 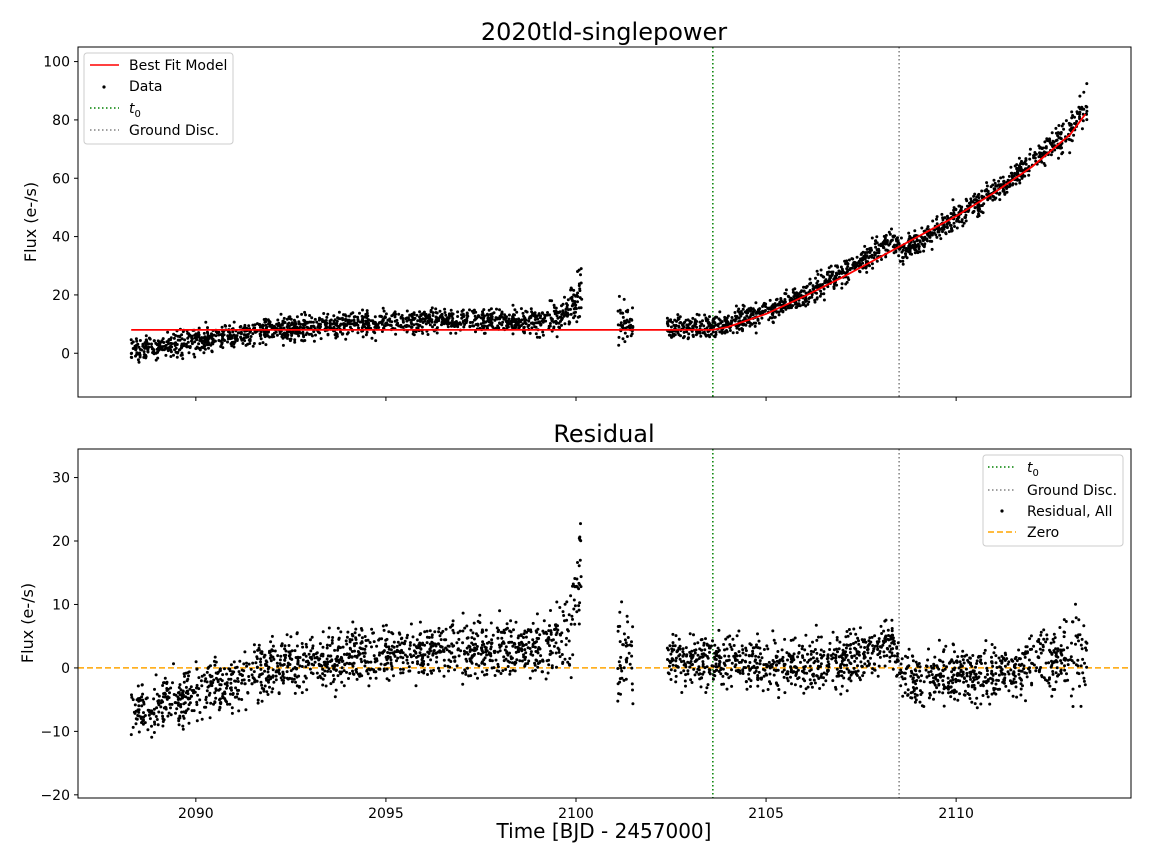 What do you see at coordinates (158, 98) in the screenshot?
I see `top-legend-box` at bounding box center [158, 98].